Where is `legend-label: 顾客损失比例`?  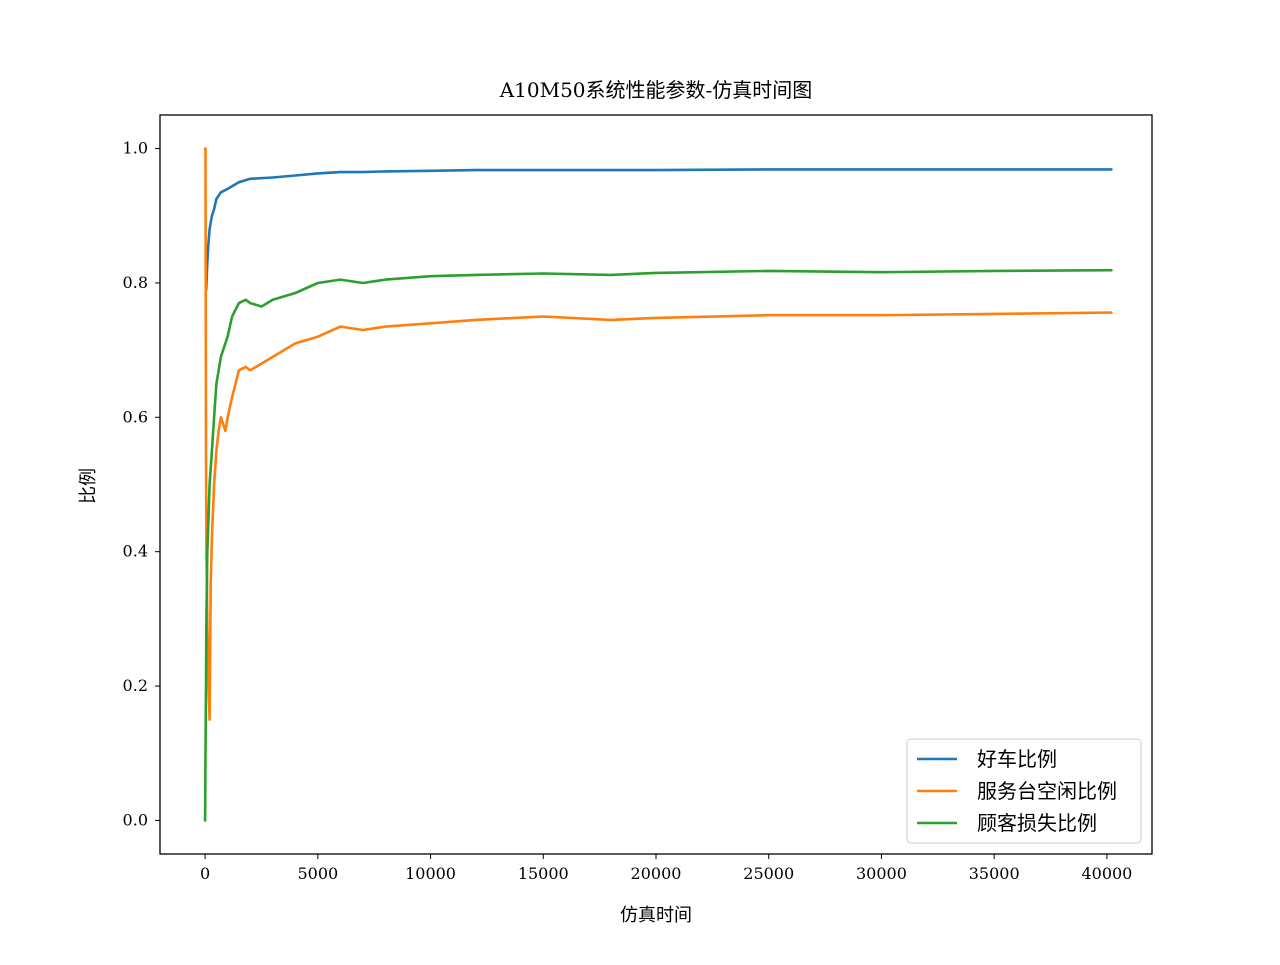
legend-label: 顾客损失比例 is located at coordinates (1037, 823).